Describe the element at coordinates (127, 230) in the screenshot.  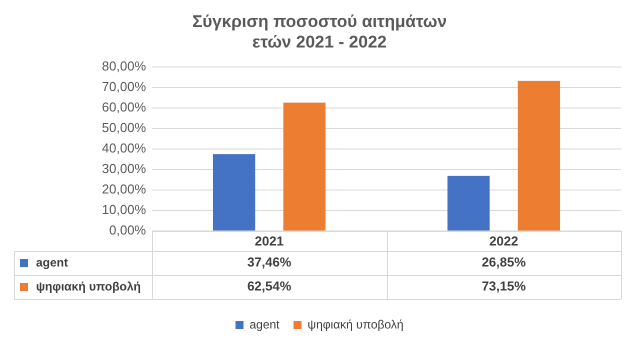
I see `y-tick-label: 0,00%` at that location.